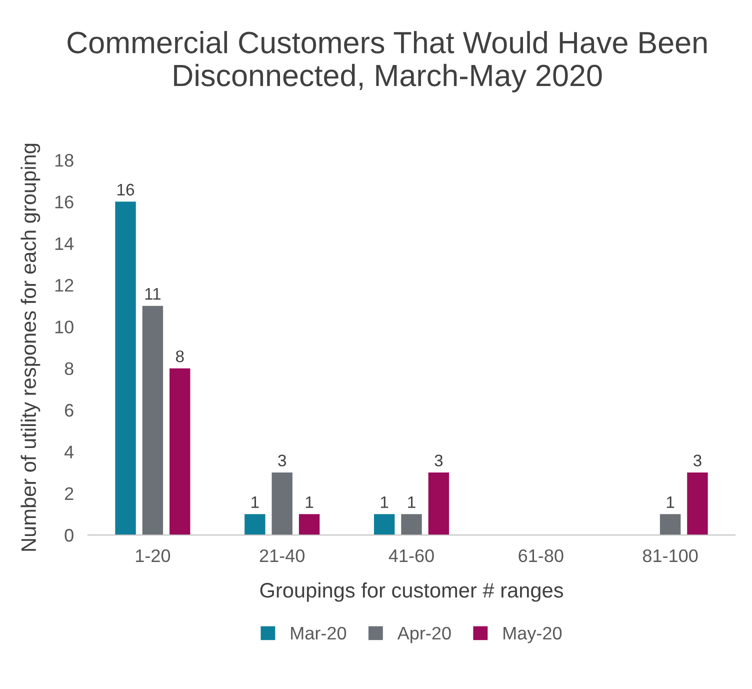 The image size is (752, 689). What do you see at coordinates (69, 493) in the screenshot?
I see `y-tick-label: 2` at bounding box center [69, 493].